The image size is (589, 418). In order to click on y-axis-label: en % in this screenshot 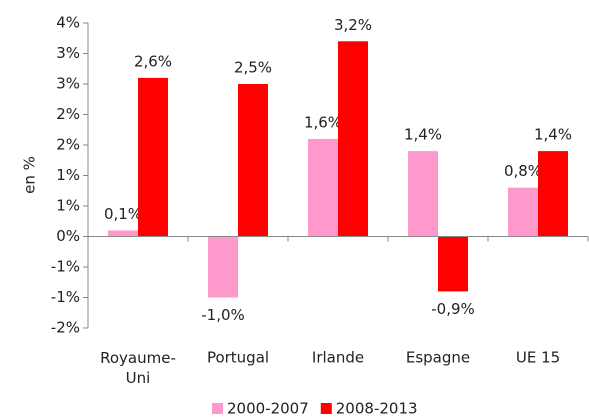, I will do `click(30, 175)`.